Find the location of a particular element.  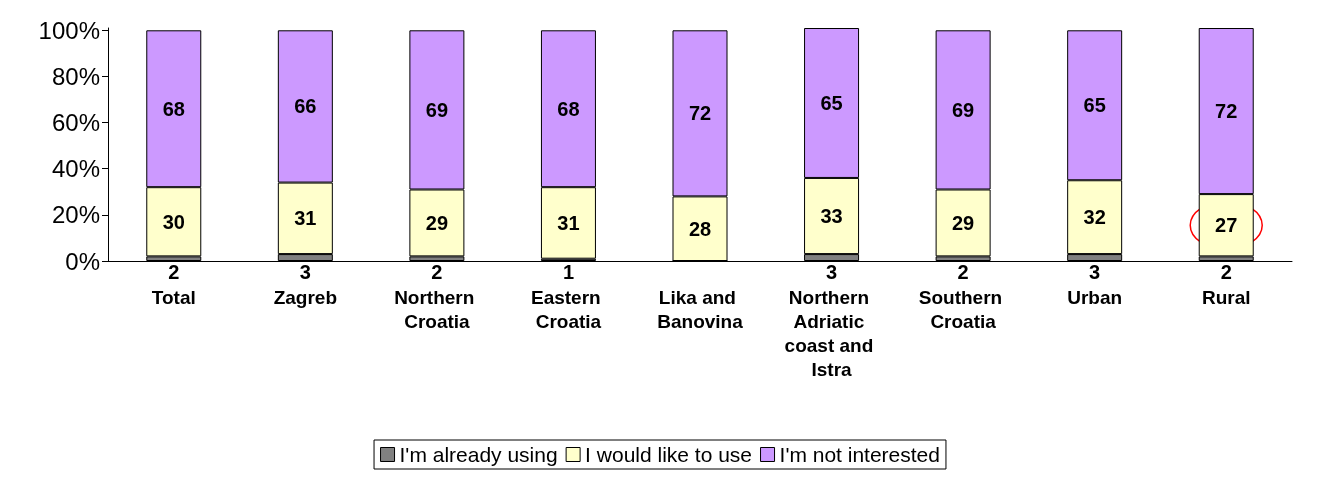

y-tick-label: 0% is located at coordinates (82, 261).